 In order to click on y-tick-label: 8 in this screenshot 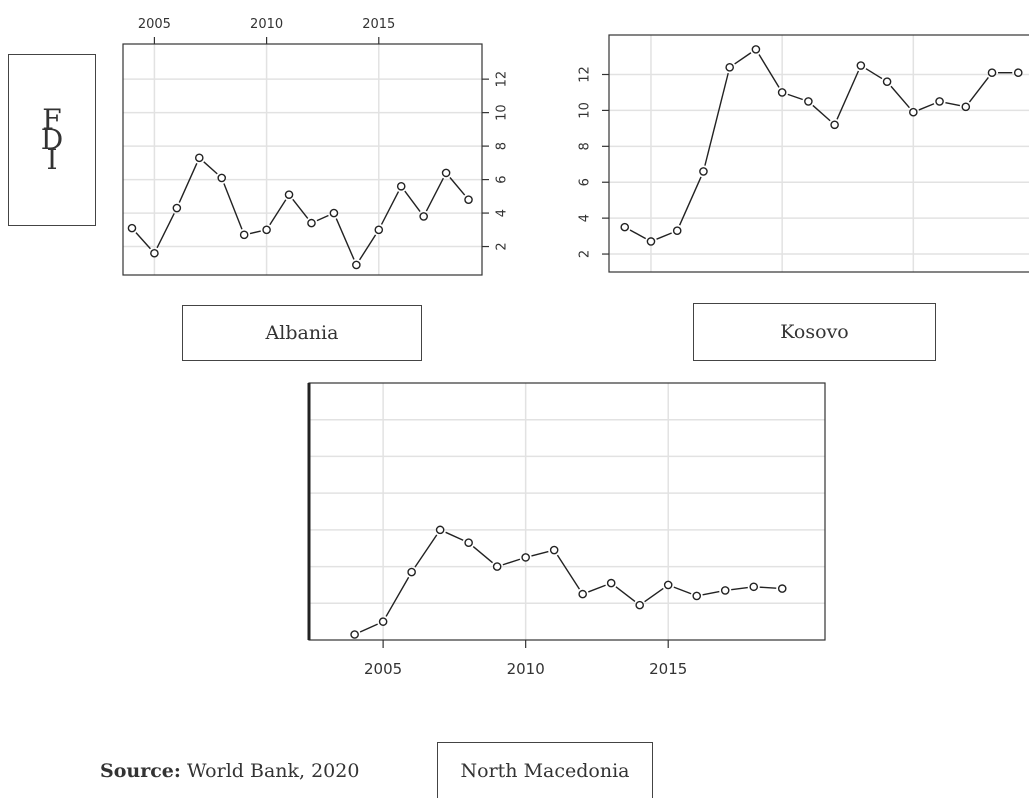, I will do `click(585, 146)`.